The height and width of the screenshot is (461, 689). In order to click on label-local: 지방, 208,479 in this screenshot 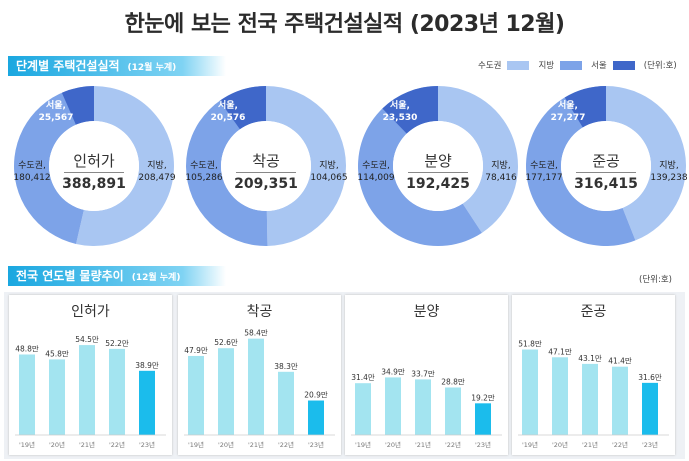, I will do `click(157, 172)`.